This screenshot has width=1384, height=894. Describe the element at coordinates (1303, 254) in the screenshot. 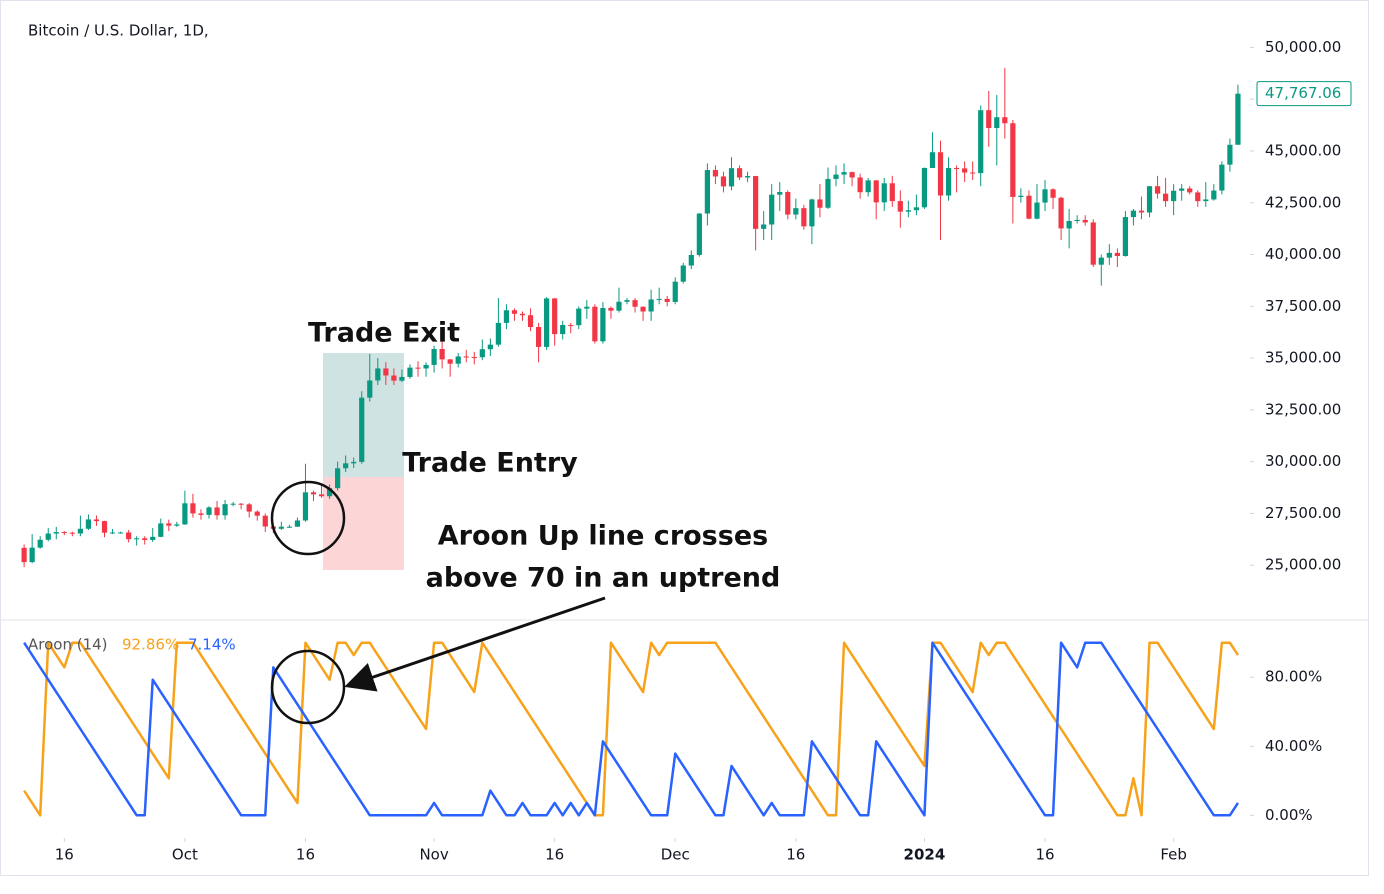

I see `y-tick-label: 40,000.00` at that location.